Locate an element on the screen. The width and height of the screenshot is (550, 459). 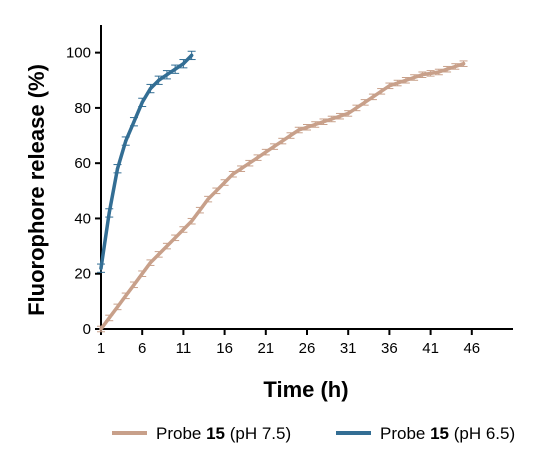
series-line is located at coordinates (146, 161).